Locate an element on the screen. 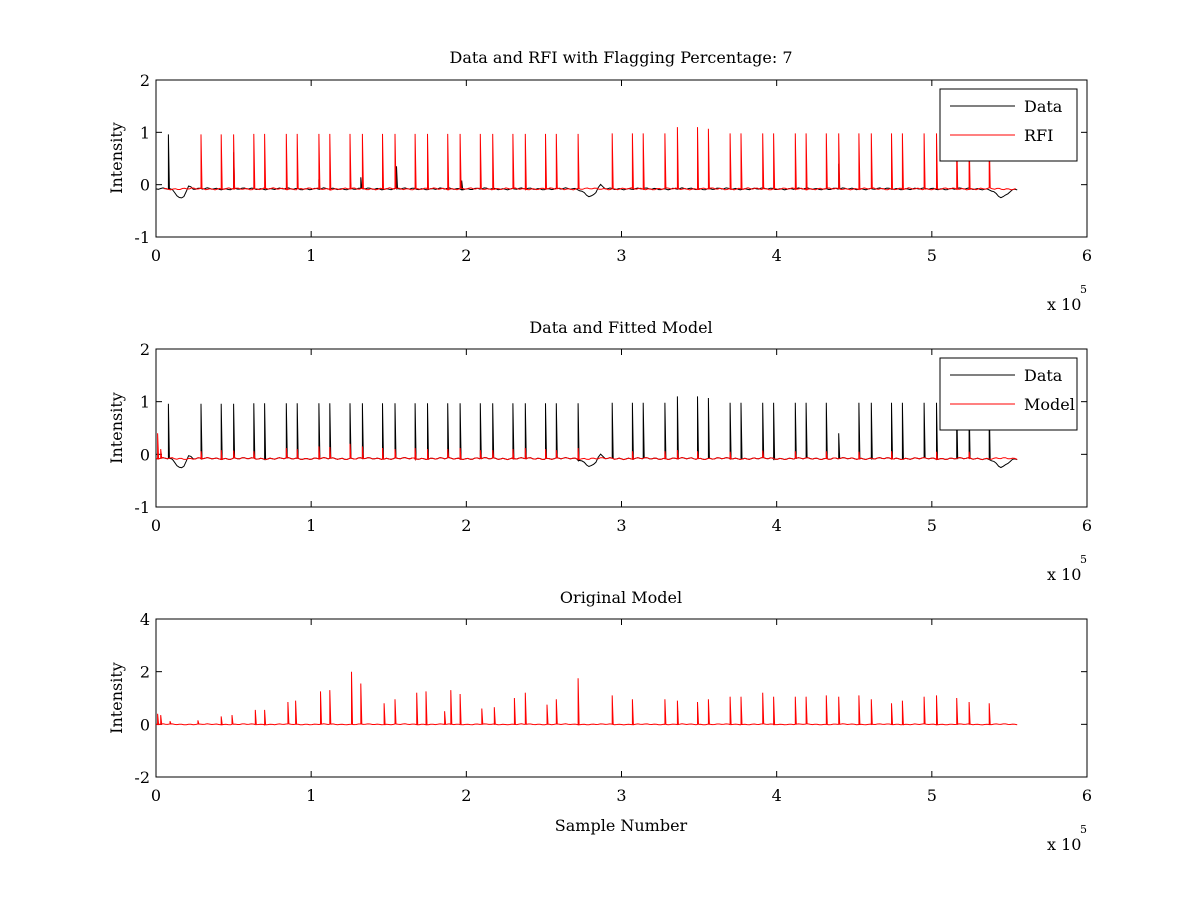  panel-3-y-tick-label: 4 is located at coordinates (145, 619).